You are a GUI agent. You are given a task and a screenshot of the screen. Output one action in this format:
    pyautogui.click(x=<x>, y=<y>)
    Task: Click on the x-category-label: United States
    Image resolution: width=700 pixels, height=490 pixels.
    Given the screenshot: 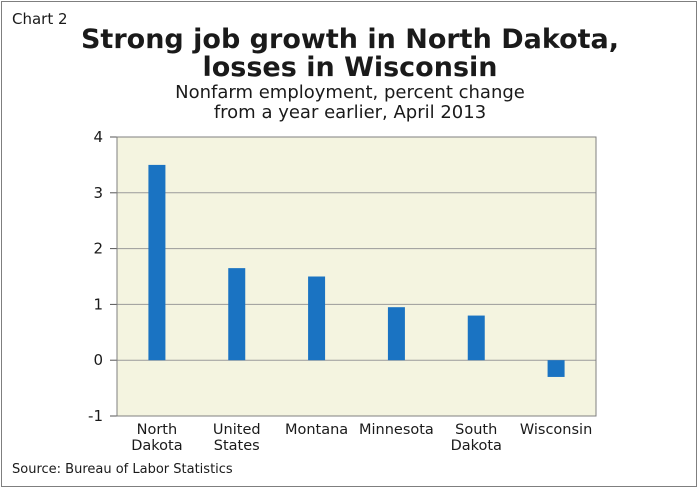 What is the action you would take?
    pyautogui.click(x=237, y=438)
    